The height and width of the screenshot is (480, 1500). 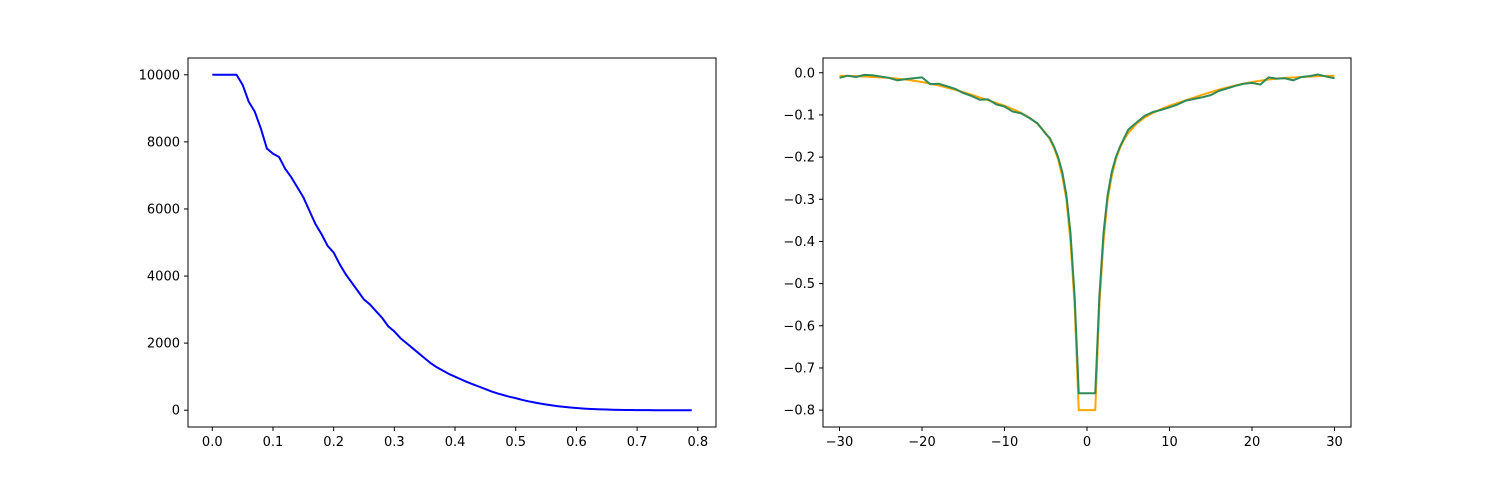 I want to click on x-tick-label: 20, so click(x=1252, y=442).